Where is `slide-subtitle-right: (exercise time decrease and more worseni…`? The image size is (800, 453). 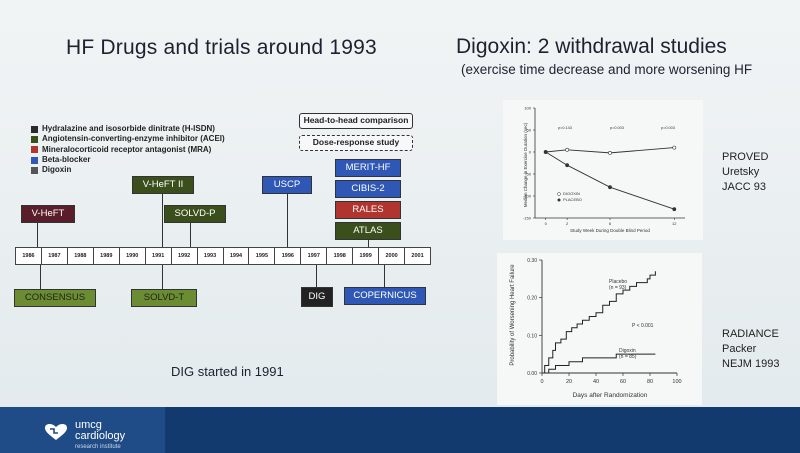 slide-subtitle-right: (exercise time decrease and more worseni… is located at coordinates (607, 69).